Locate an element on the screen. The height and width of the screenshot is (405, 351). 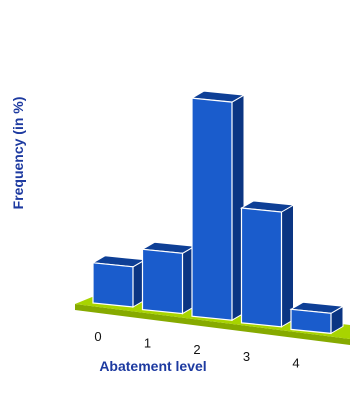
y-axis-title: Frequency (in %) is located at coordinates (18, 153).